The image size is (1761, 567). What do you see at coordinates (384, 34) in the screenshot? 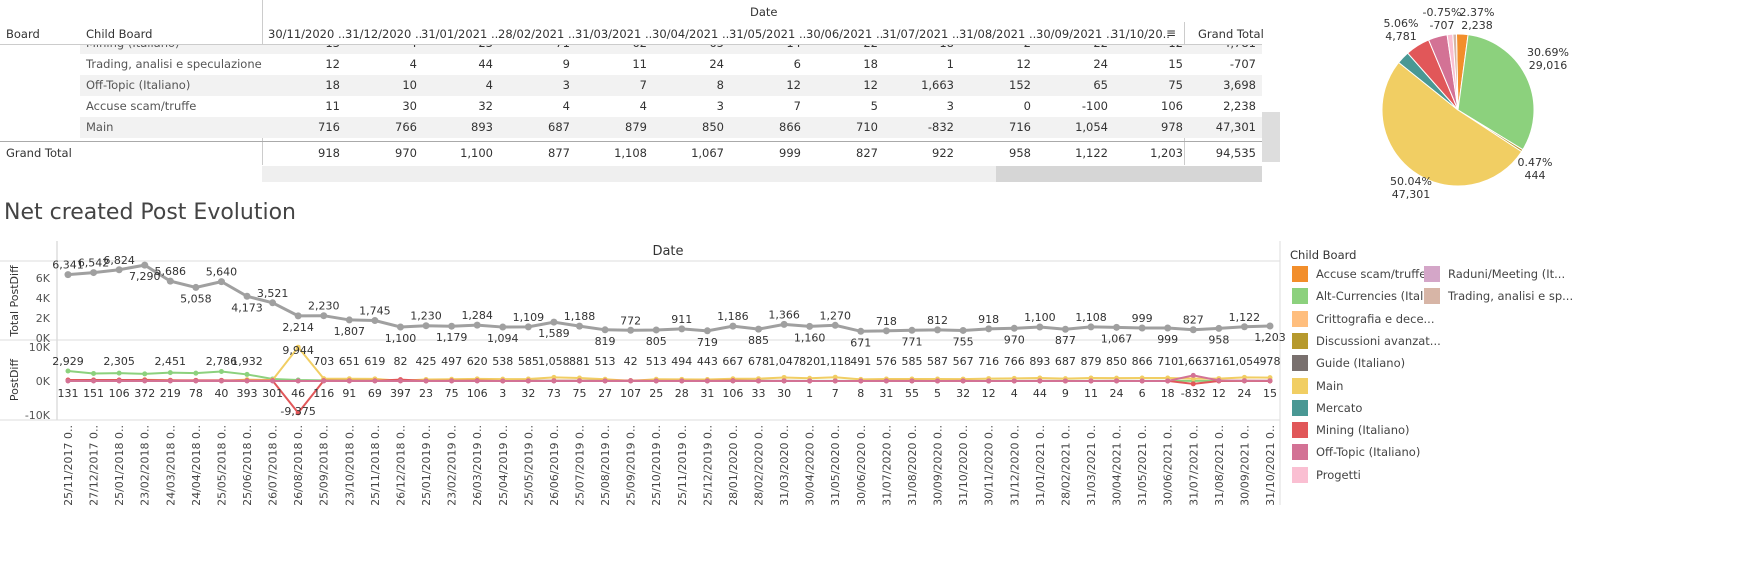
I see `date-column-header: 31/12/2020 ..` at bounding box center [384, 34].